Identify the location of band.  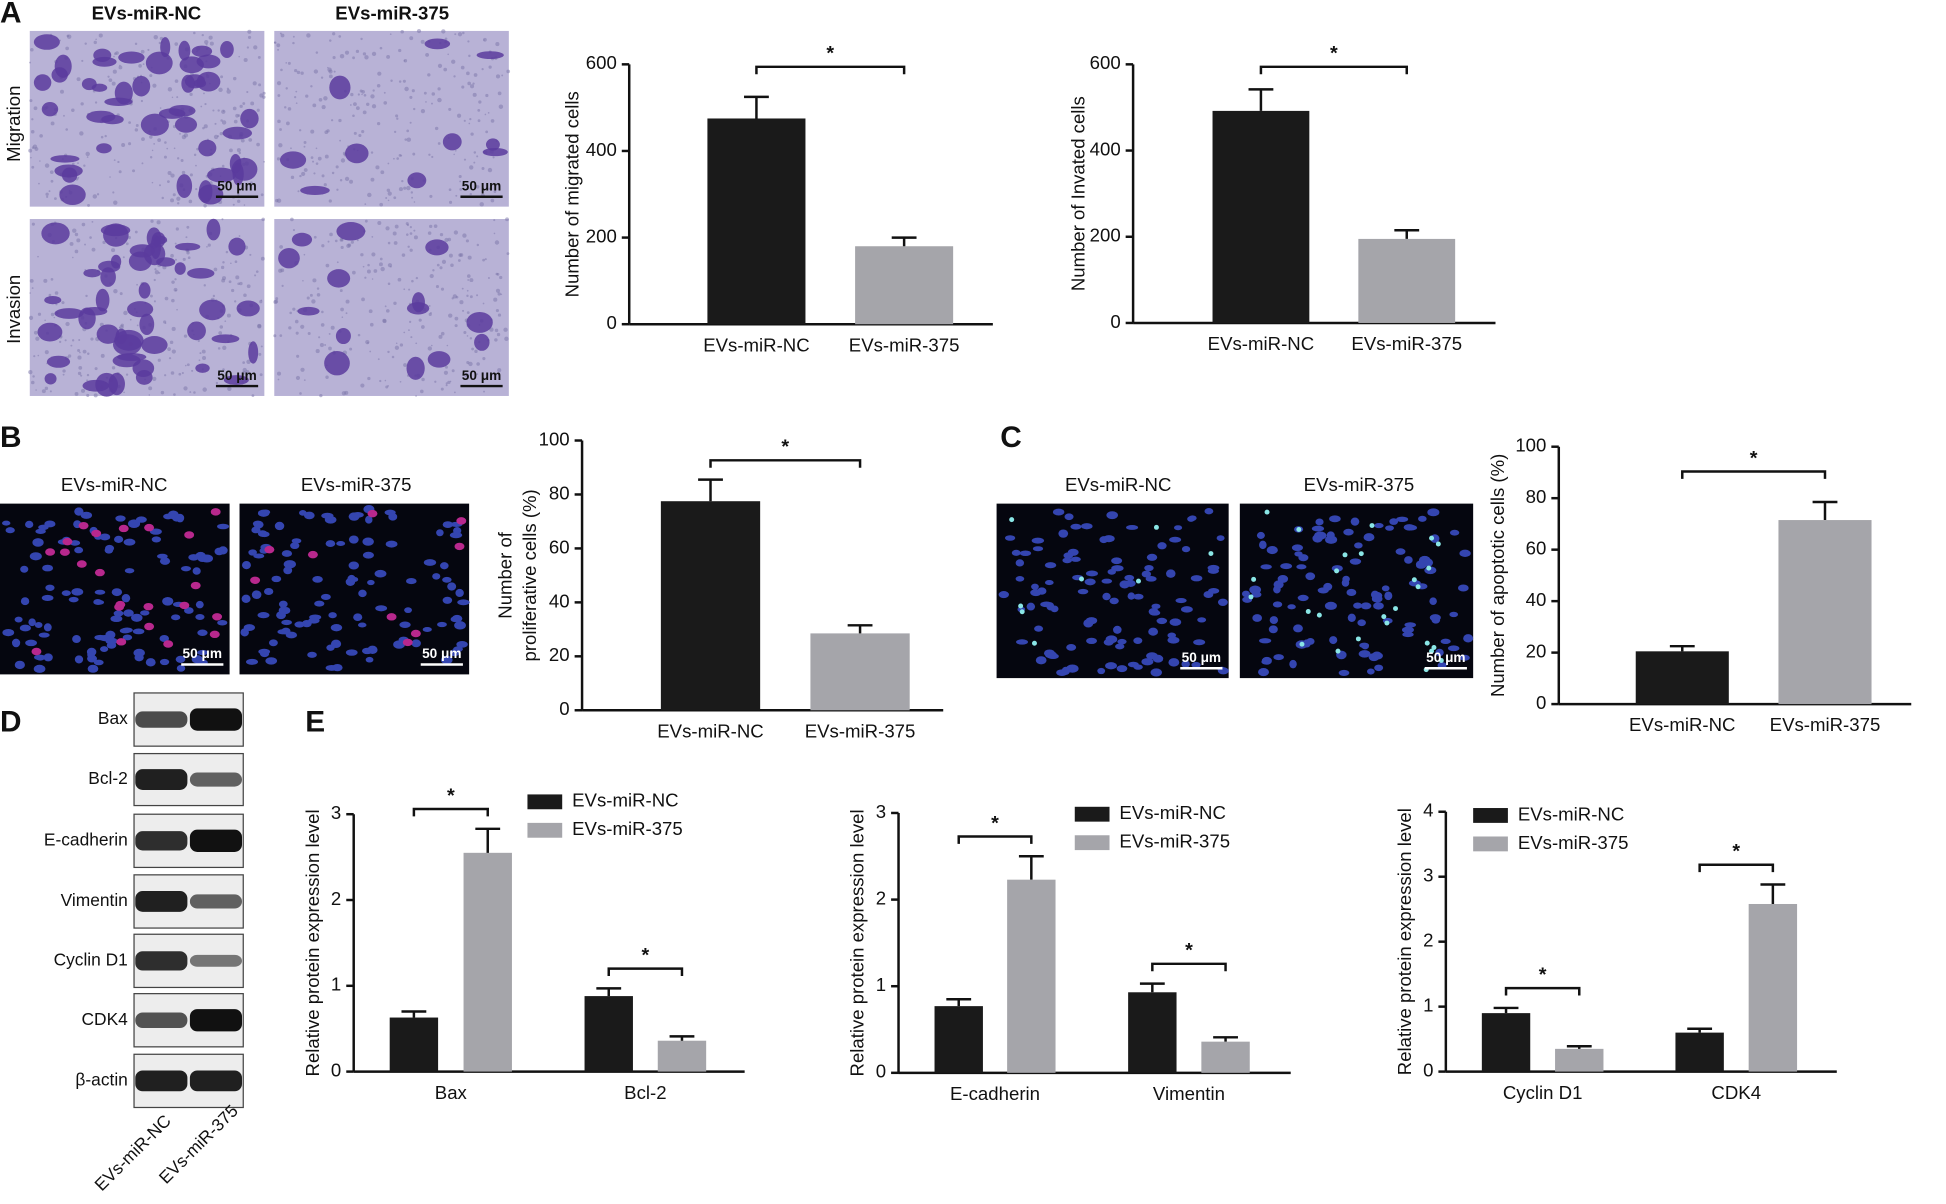
(216, 719).